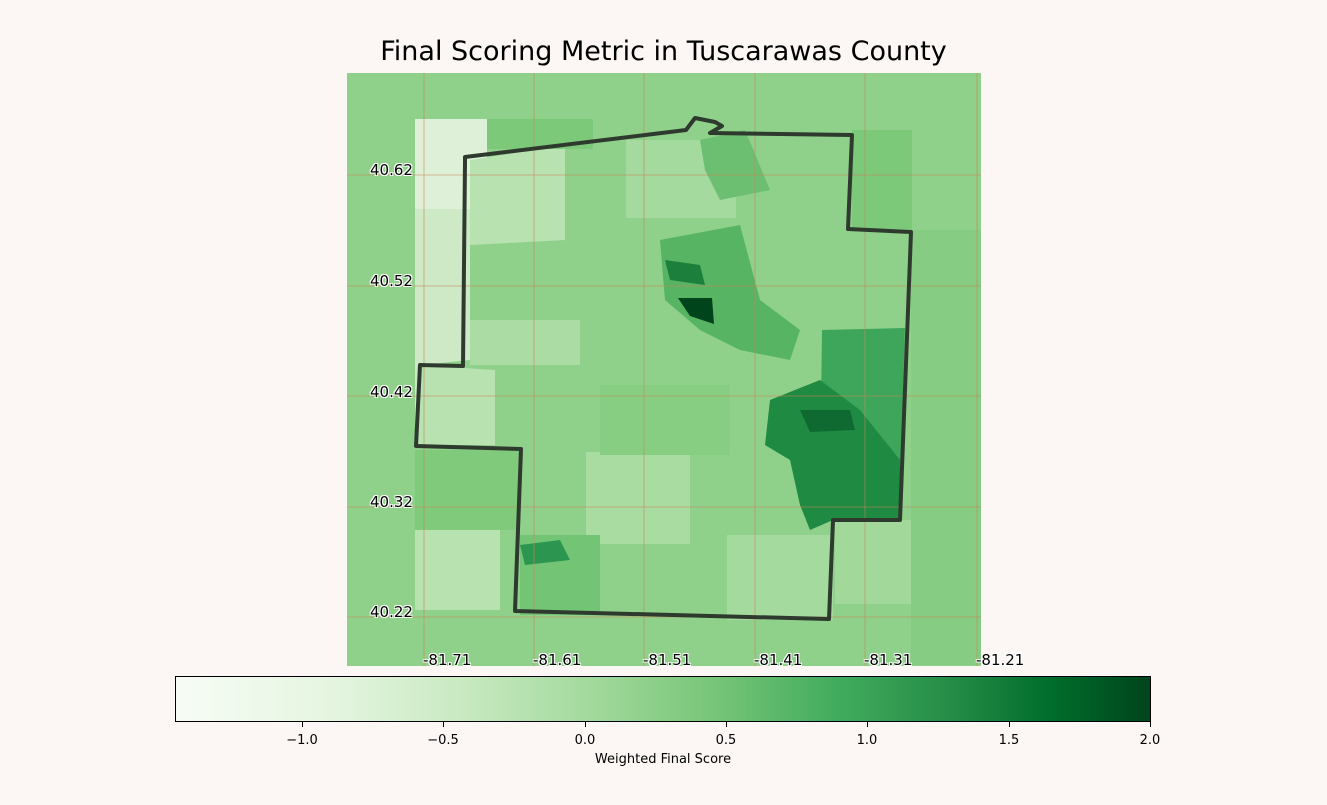 The image size is (1327, 805). Describe the element at coordinates (888, 660) in the screenshot. I see `longitude-tick-label: -81.31` at that location.